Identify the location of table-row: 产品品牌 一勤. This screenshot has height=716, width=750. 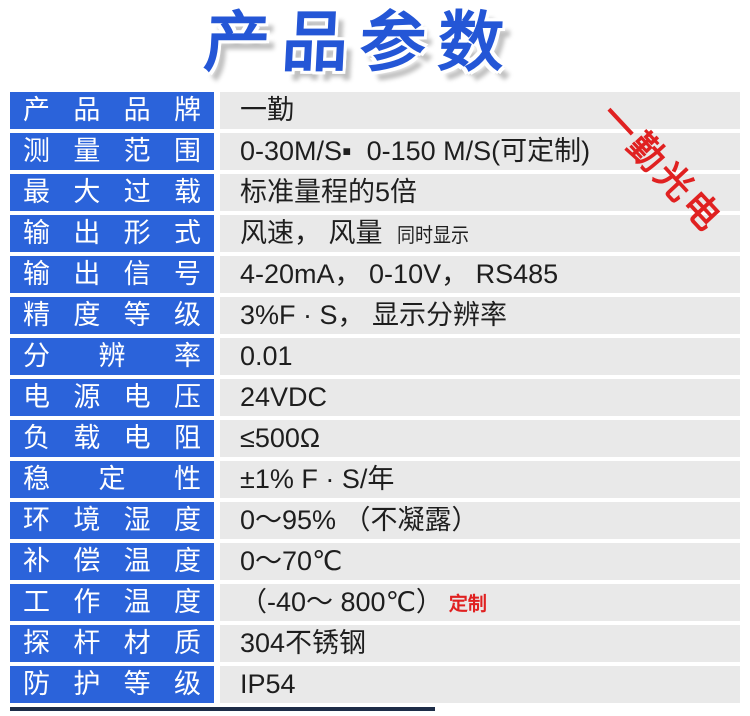
(375, 110).